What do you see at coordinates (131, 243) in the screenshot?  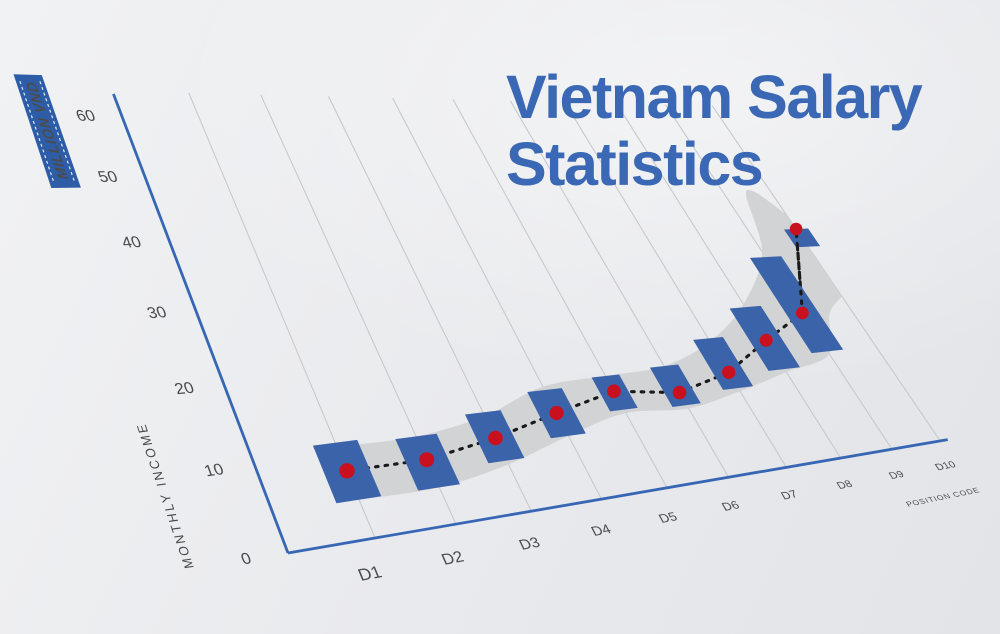 I see `y-tick-label: 40` at bounding box center [131, 243].